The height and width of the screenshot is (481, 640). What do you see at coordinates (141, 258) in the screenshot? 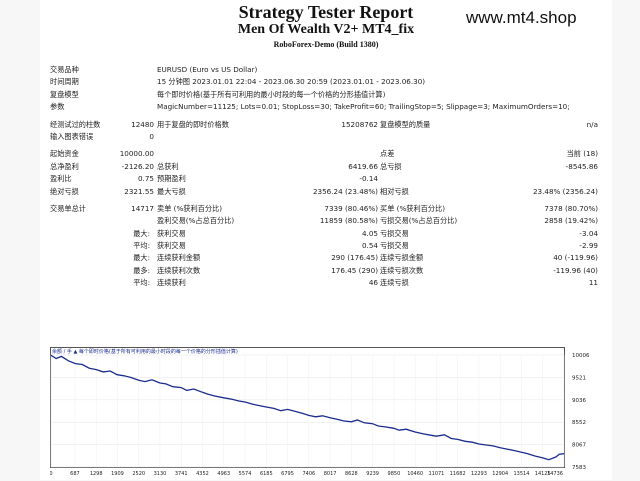
I see `maxcons-label: 最大:` at bounding box center [141, 258].